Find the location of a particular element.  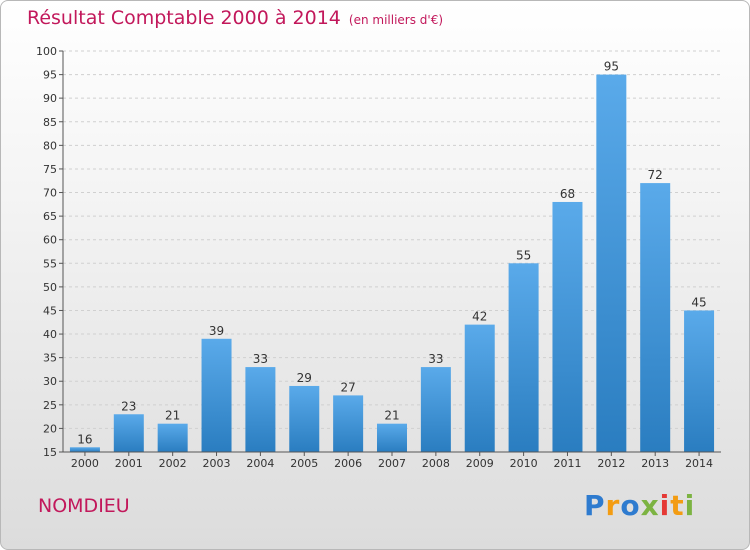

y-tick-label: 20 is located at coordinates (50, 428).